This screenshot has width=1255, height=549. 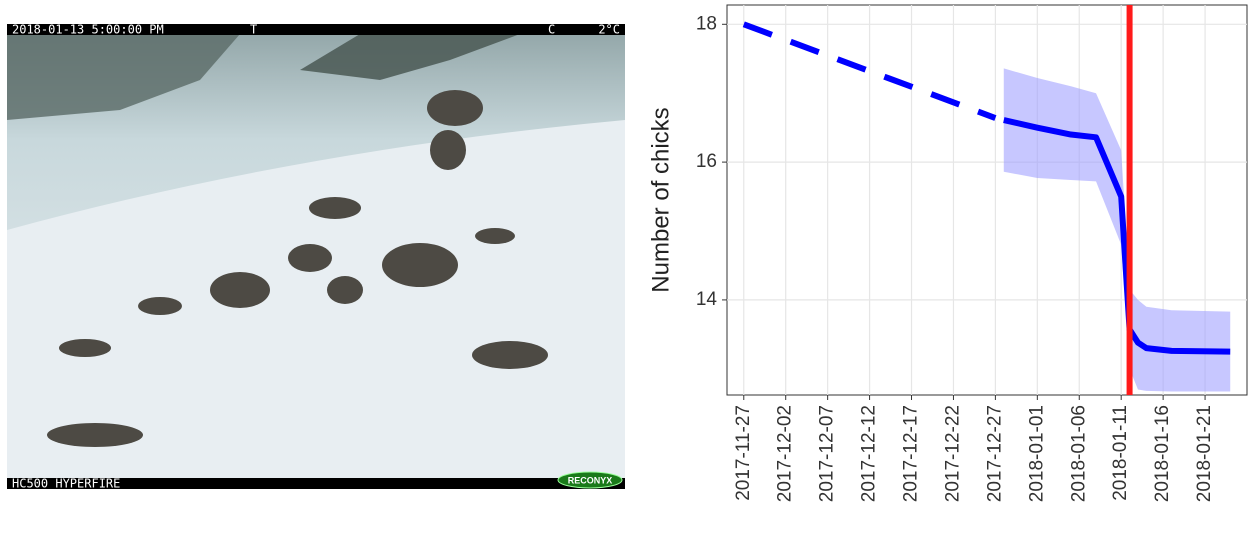 What do you see at coordinates (253, 30) in the screenshot?
I see `stamp-flag: T` at bounding box center [253, 30].